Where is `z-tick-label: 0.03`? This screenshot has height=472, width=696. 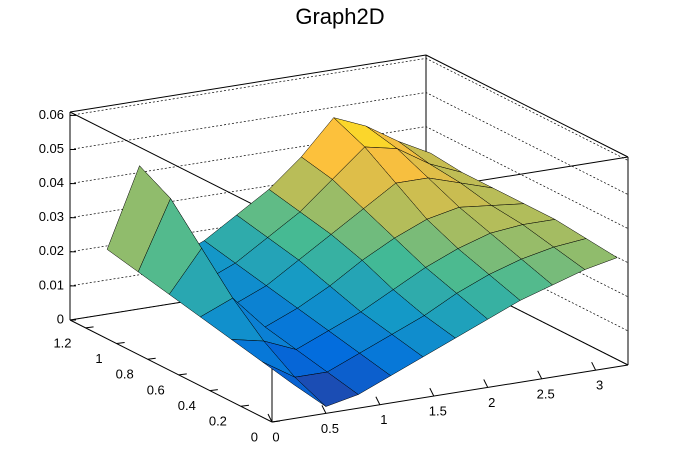 z-tick-label: 0.03 is located at coordinates (51, 216).